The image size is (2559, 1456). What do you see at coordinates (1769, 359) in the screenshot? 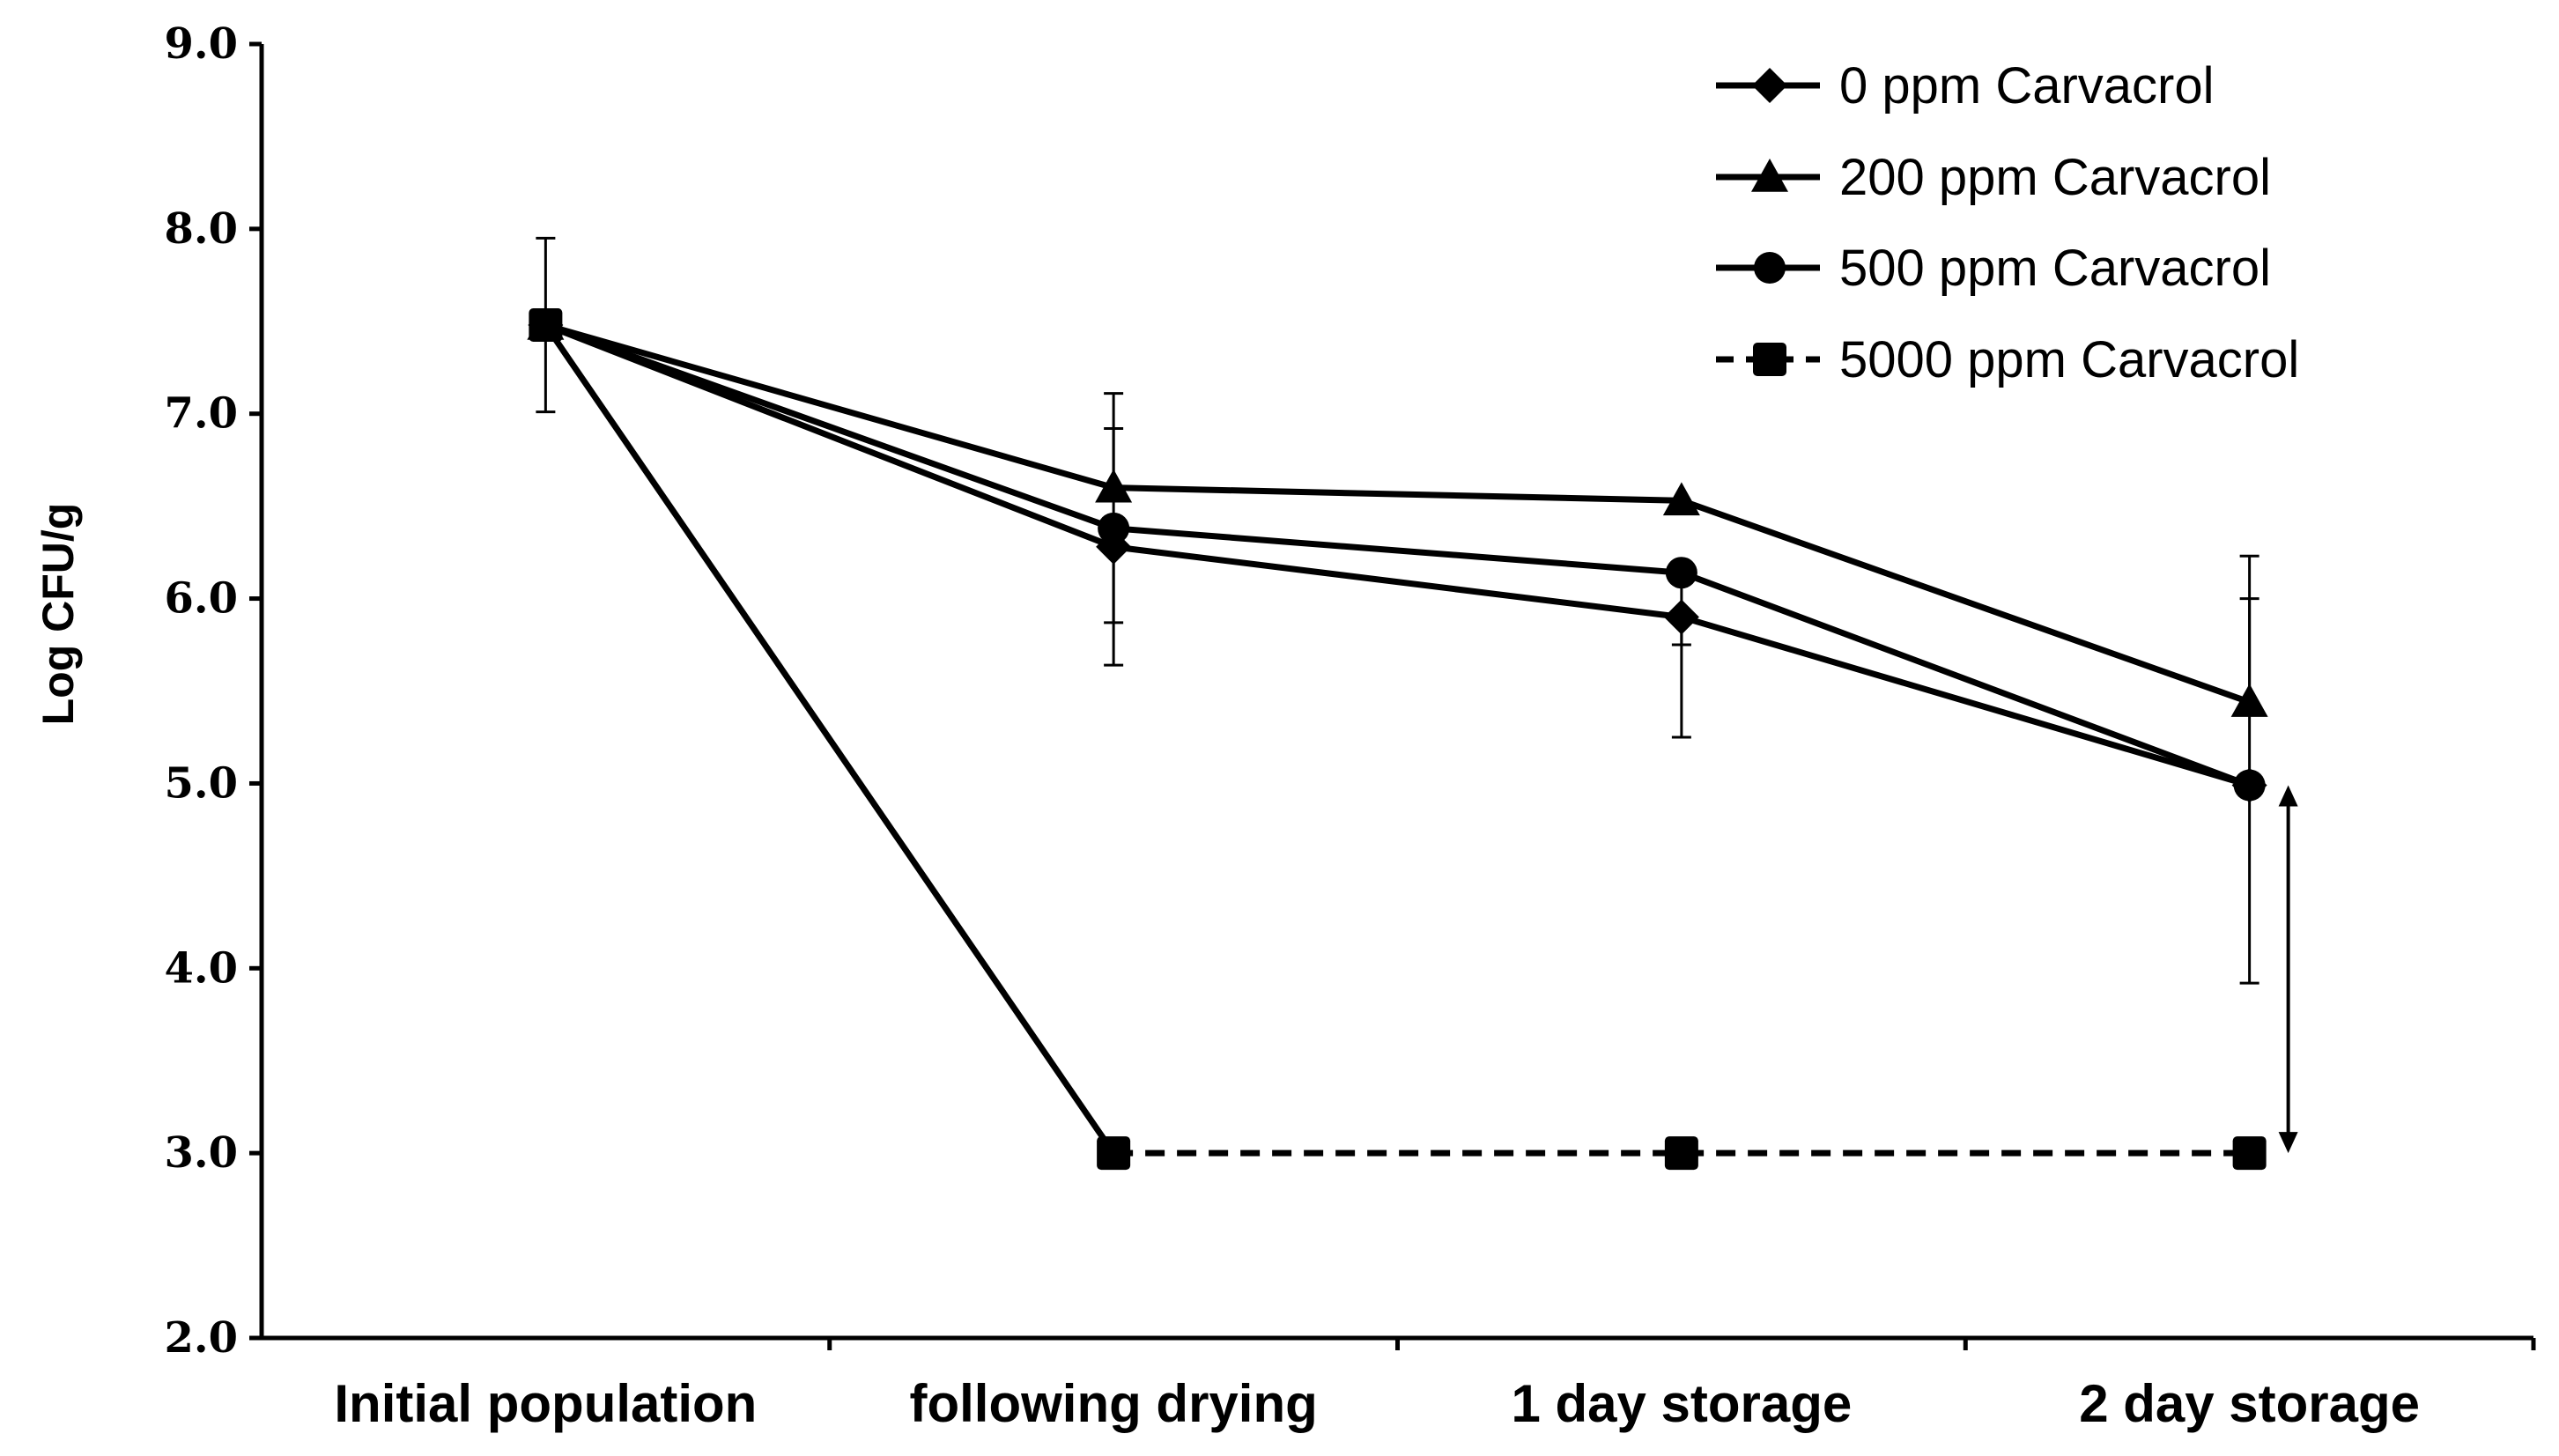
I see `legend-marker-square` at bounding box center [1769, 359].